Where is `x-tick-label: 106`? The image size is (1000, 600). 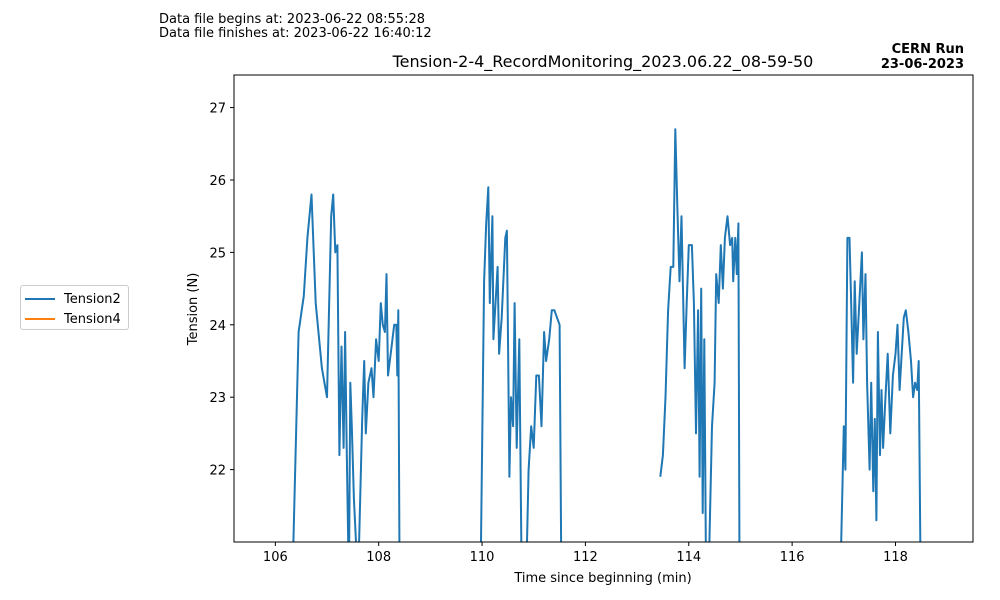 x-tick-label: 106 is located at coordinates (275, 557).